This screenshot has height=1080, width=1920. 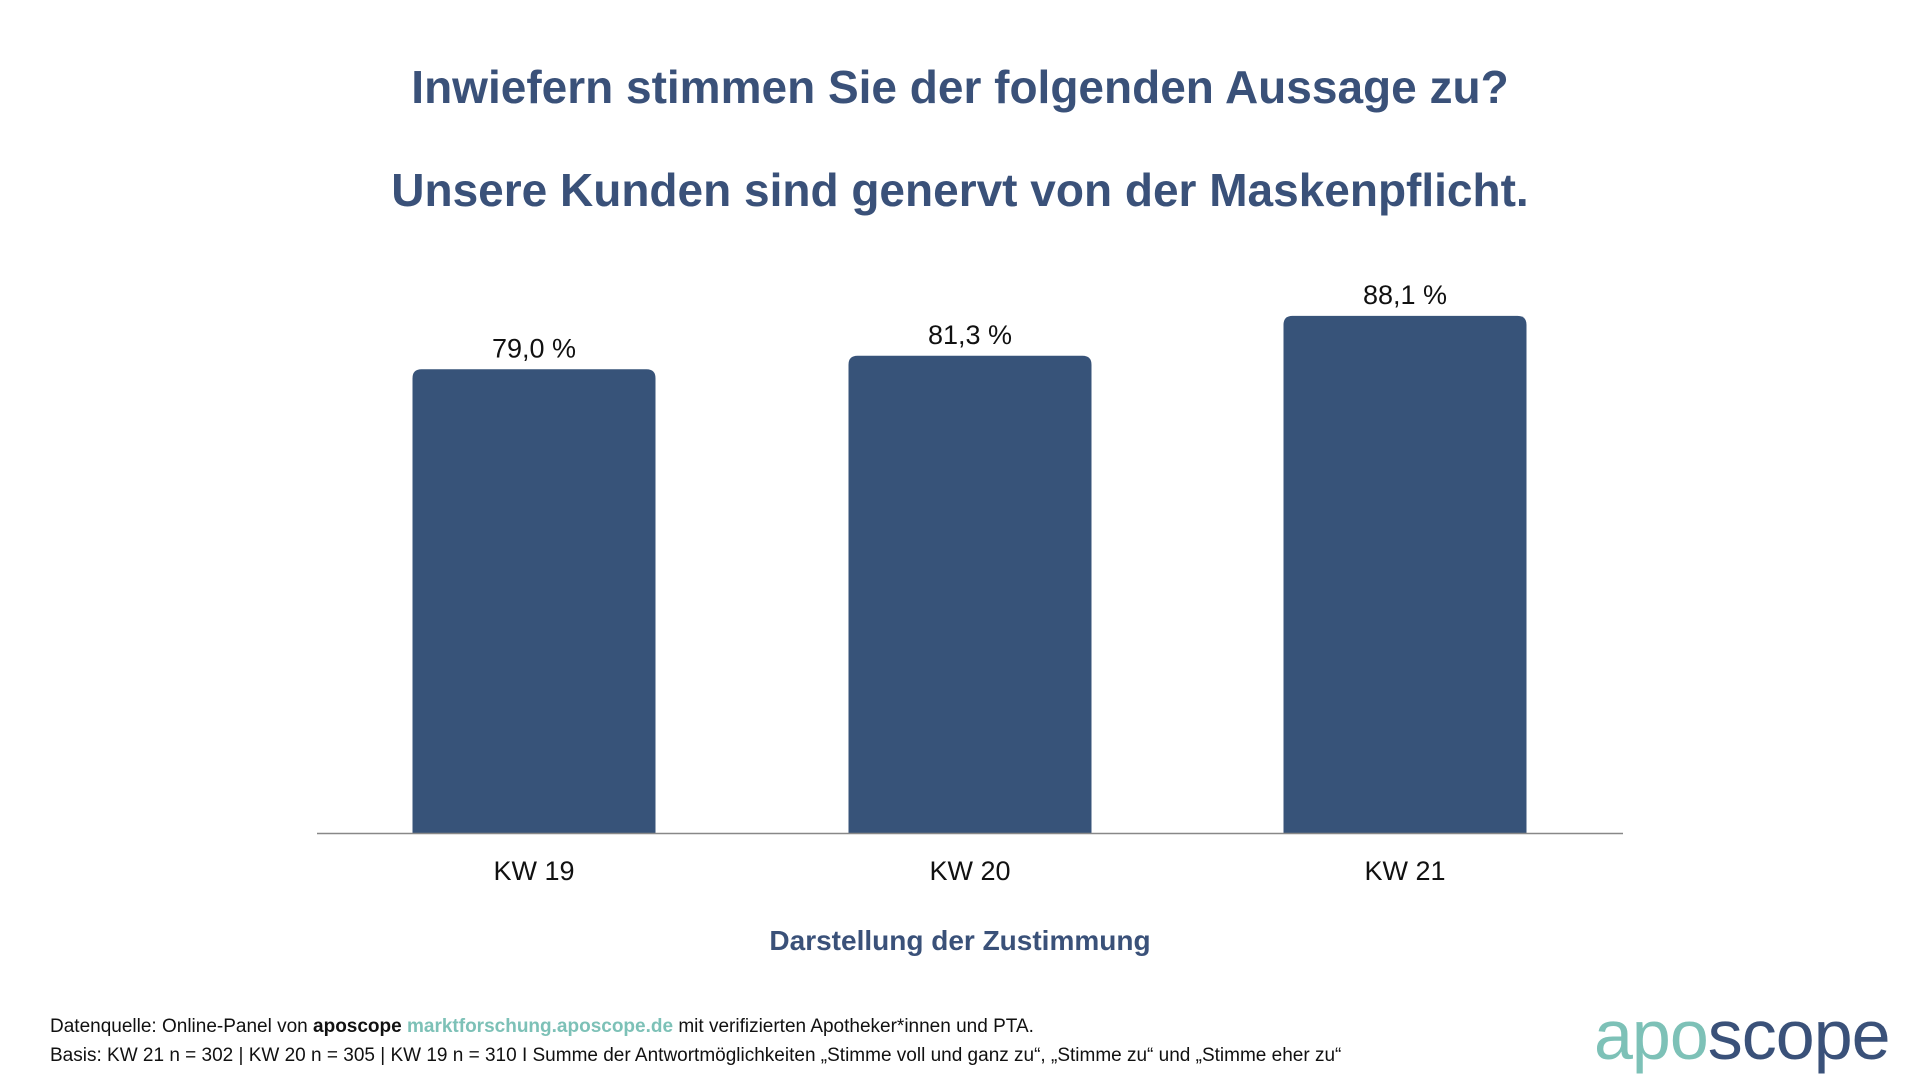 I want to click on aposcope-logo: aposcope, so click(x=1742, y=1035).